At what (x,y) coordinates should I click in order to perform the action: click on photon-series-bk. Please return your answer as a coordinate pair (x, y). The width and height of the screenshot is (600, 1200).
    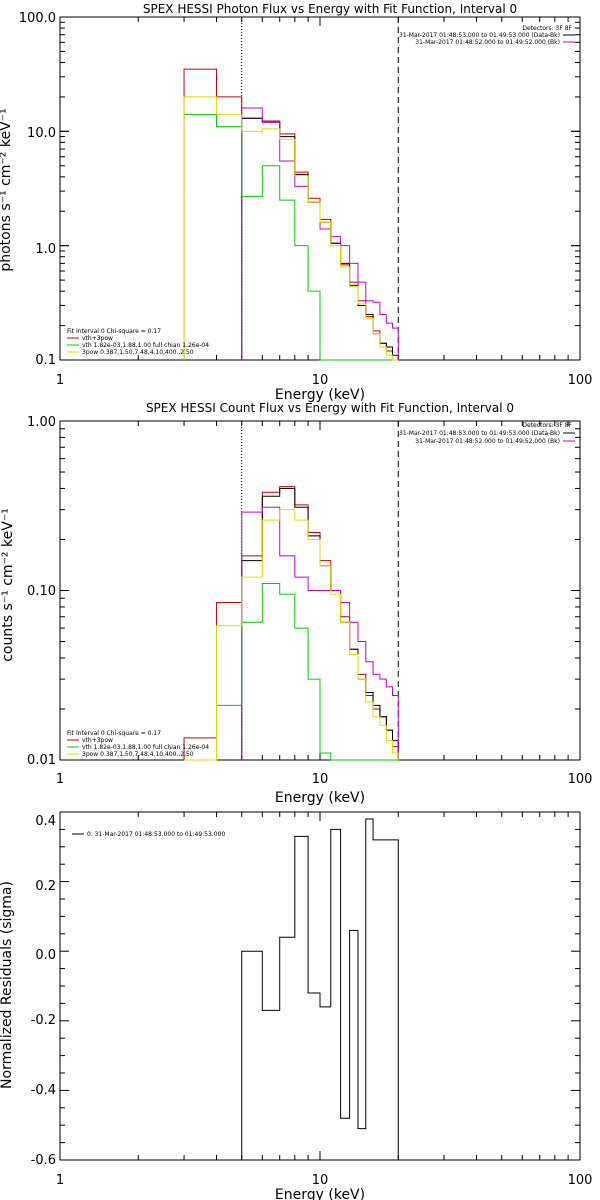
    Looking at the image, I should click on (320, 233).